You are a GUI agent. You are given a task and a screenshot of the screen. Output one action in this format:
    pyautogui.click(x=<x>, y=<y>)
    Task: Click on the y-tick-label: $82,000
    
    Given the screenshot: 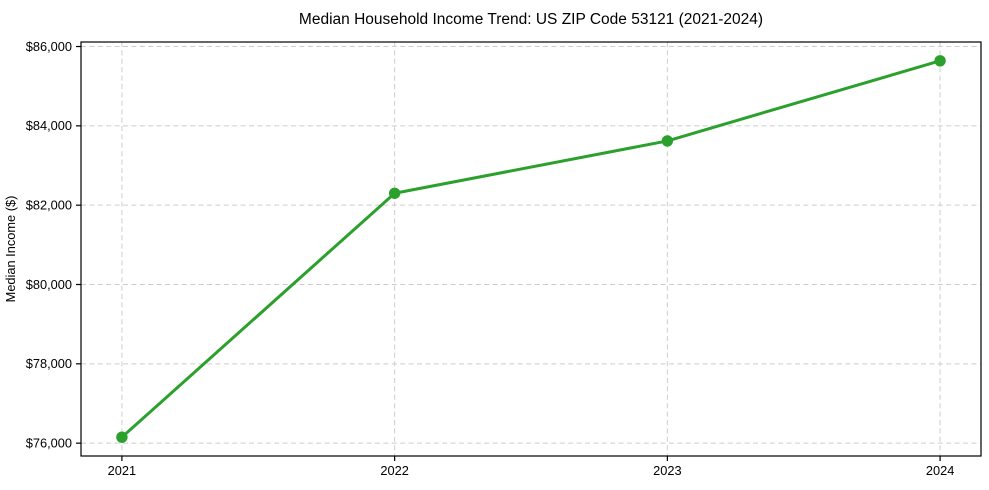 What is the action you would take?
    pyautogui.click(x=49, y=205)
    